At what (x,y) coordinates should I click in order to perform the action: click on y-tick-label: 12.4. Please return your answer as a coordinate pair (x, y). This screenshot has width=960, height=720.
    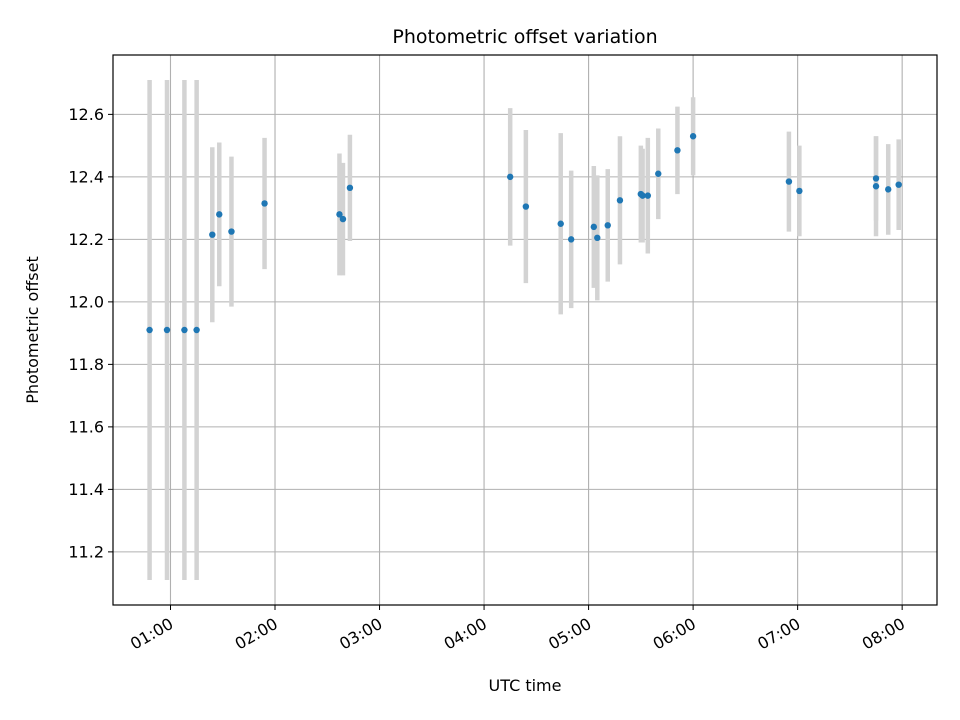
    Looking at the image, I should click on (86, 176).